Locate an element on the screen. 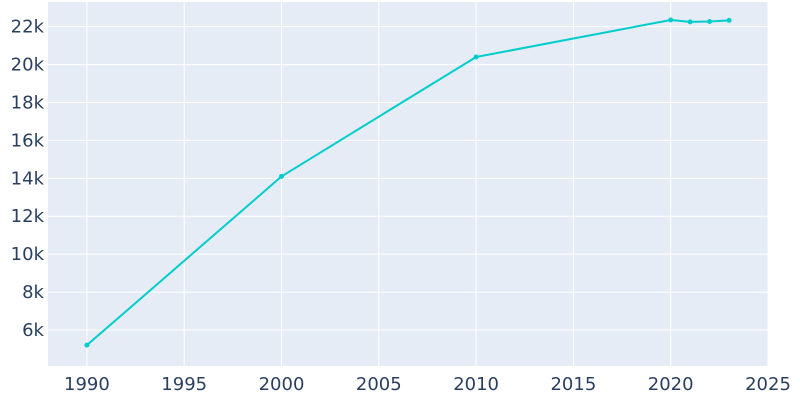 The width and height of the screenshot is (800, 404). x-tick-label: 1995 is located at coordinates (184, 384).